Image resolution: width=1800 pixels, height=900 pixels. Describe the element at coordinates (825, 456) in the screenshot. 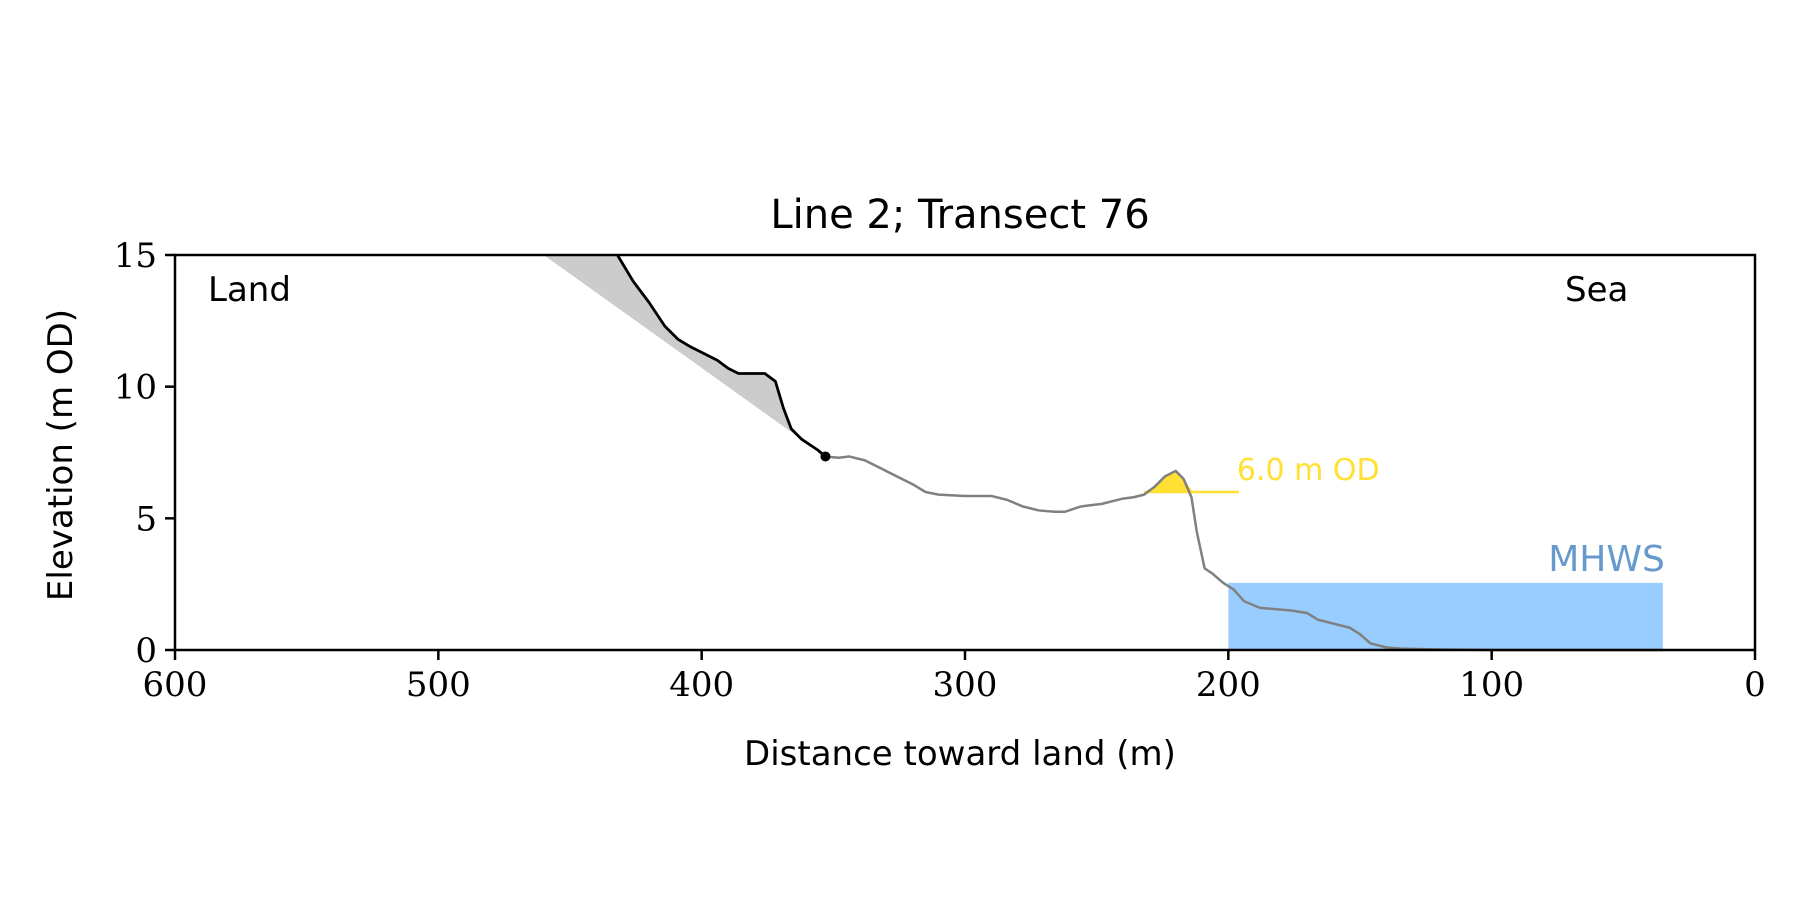

I see `cliff-top-point` at that location.